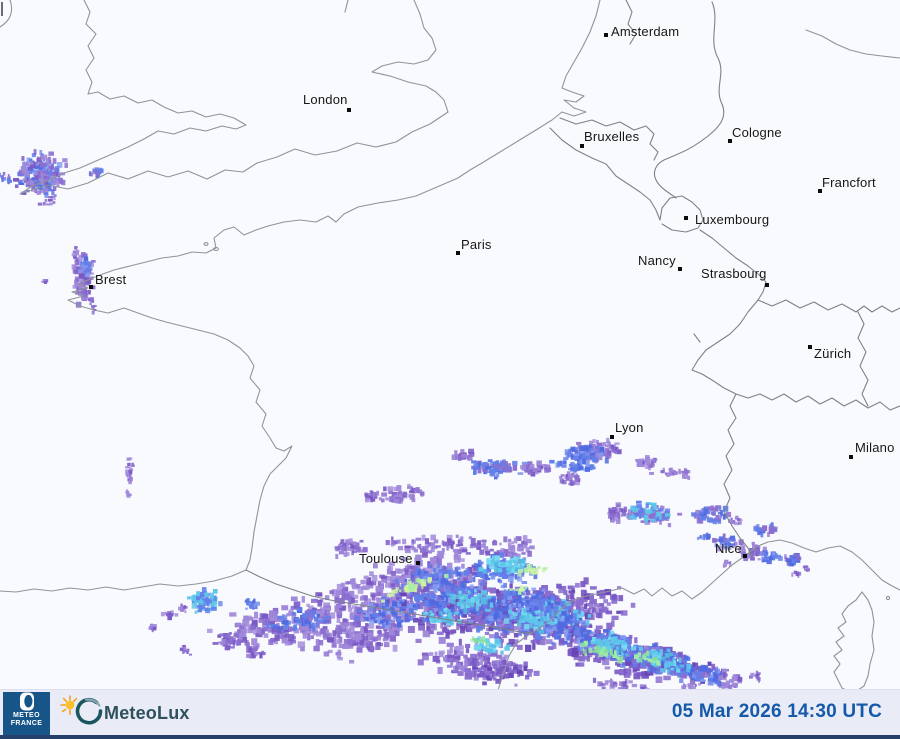 This screenshot has height=739, width=900. Describe the element at coordinates (111, 279) in the screenshot. I see `city-label: Brest` at that location.